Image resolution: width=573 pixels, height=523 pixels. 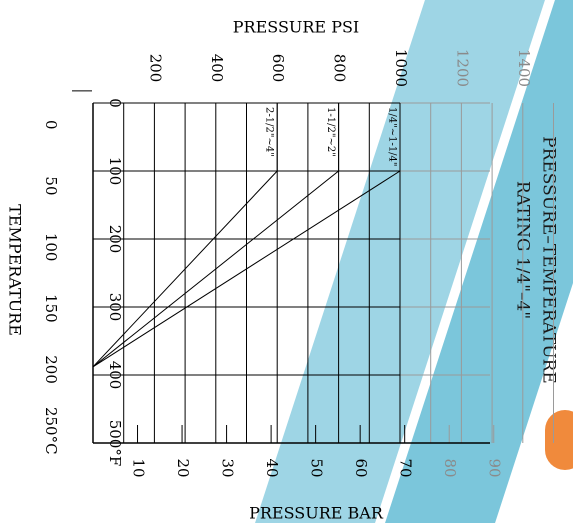 I want to click on temp-c-tick-label-50: 50, so click(x=51, y=185).